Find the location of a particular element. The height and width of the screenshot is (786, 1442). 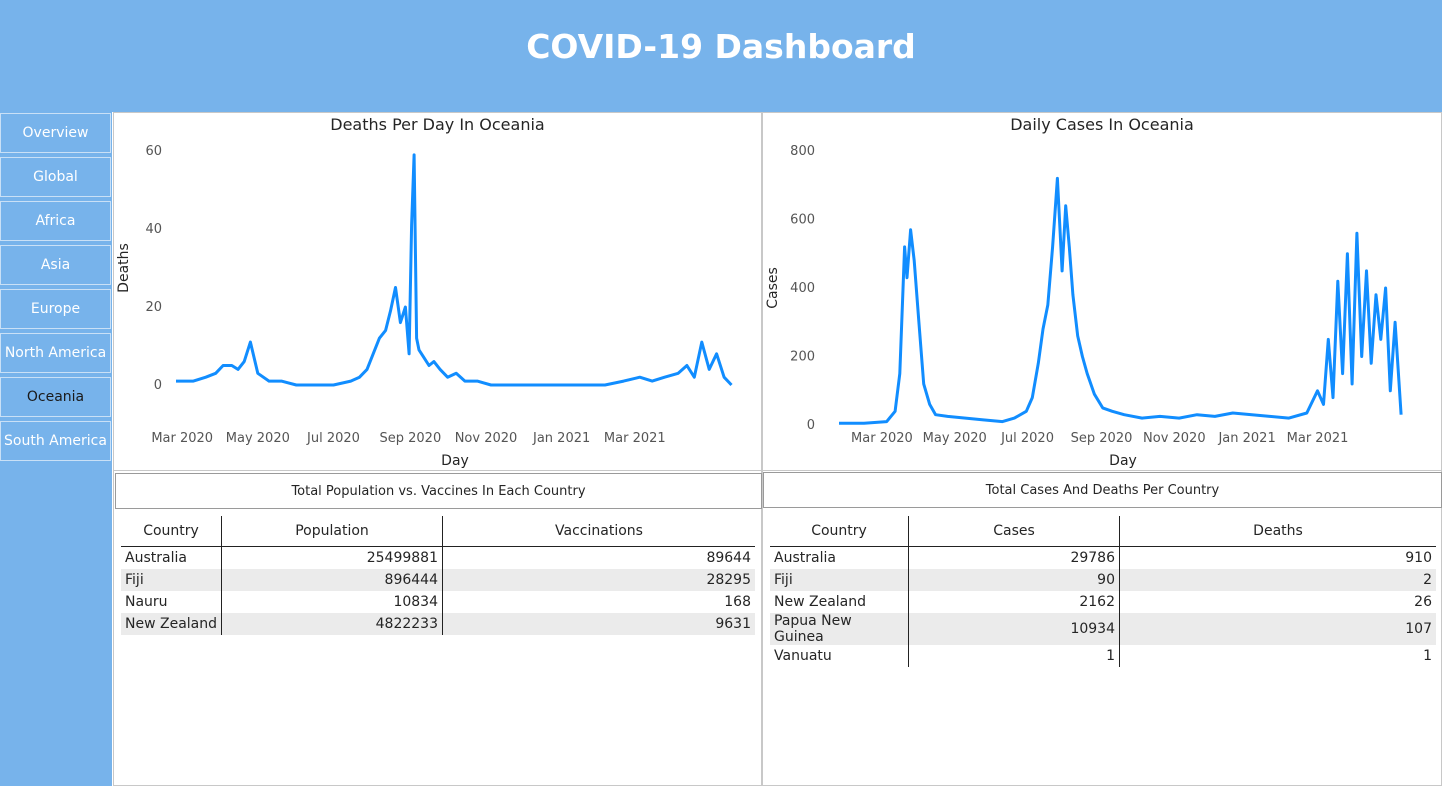

table-row: New Zealand 2162 26 is located at coordinates (1103, 602).